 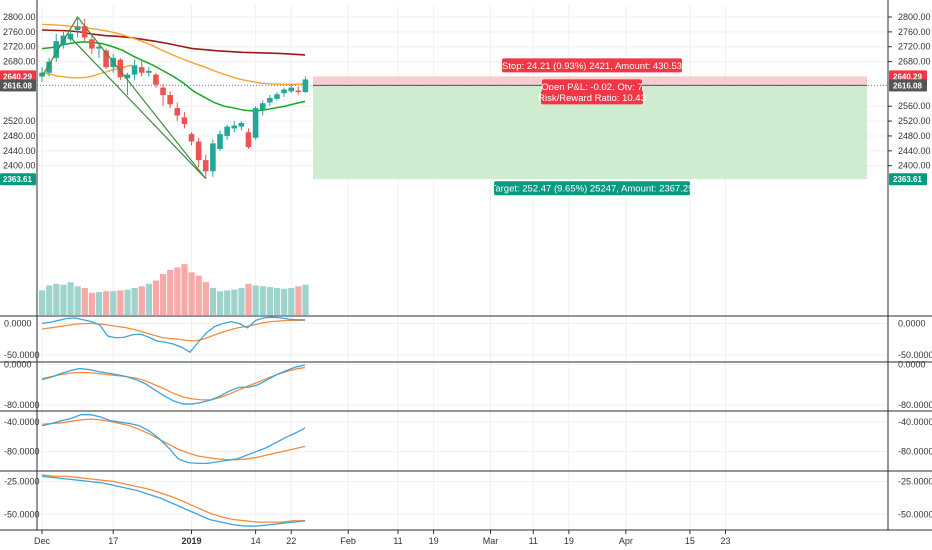 What do you see at coordinates (592, 66) in the screenshot?
I see `stop-label: Stop: 24.21 (0.93%) 2421, Amount: 430.53` at bounding box center [592, 66].